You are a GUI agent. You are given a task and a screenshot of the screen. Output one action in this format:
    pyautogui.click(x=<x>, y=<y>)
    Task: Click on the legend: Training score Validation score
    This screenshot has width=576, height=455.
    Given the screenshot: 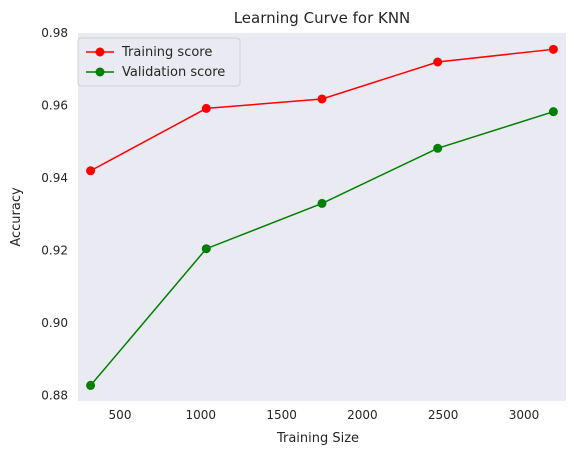 What is the action you would take?
    pyautogui.click(x=159, y=62)
    